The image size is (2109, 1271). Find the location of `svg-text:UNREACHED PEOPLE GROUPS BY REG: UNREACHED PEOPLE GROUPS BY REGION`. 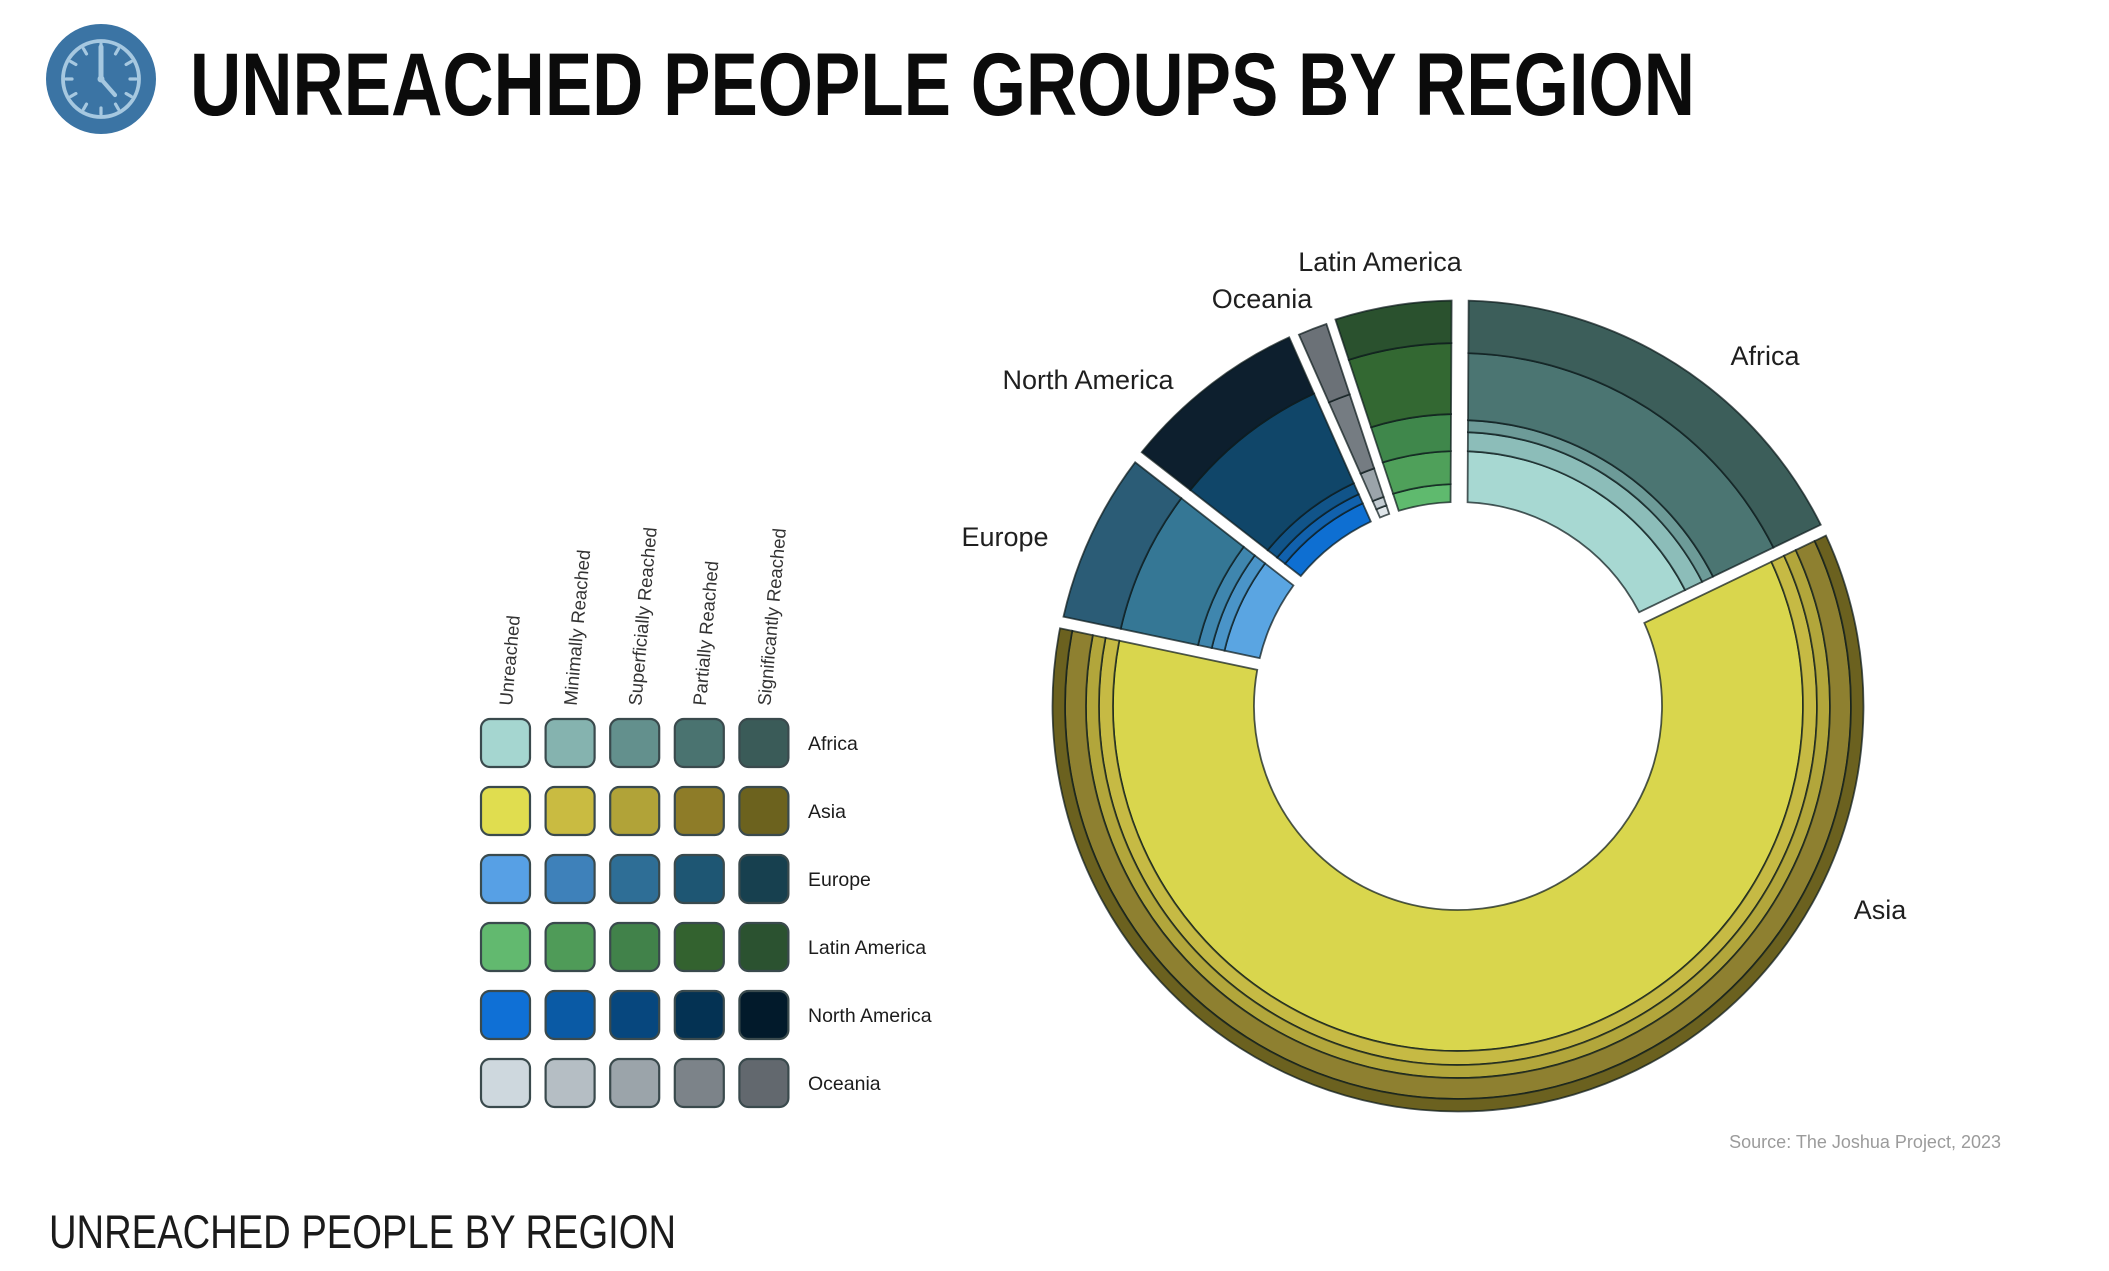

svg-text:UNREACHED PEOPLE GROUPS BY REG: UNREACHED PEOPLE GROUPS BY REGION is located at coordinates (942, 84).